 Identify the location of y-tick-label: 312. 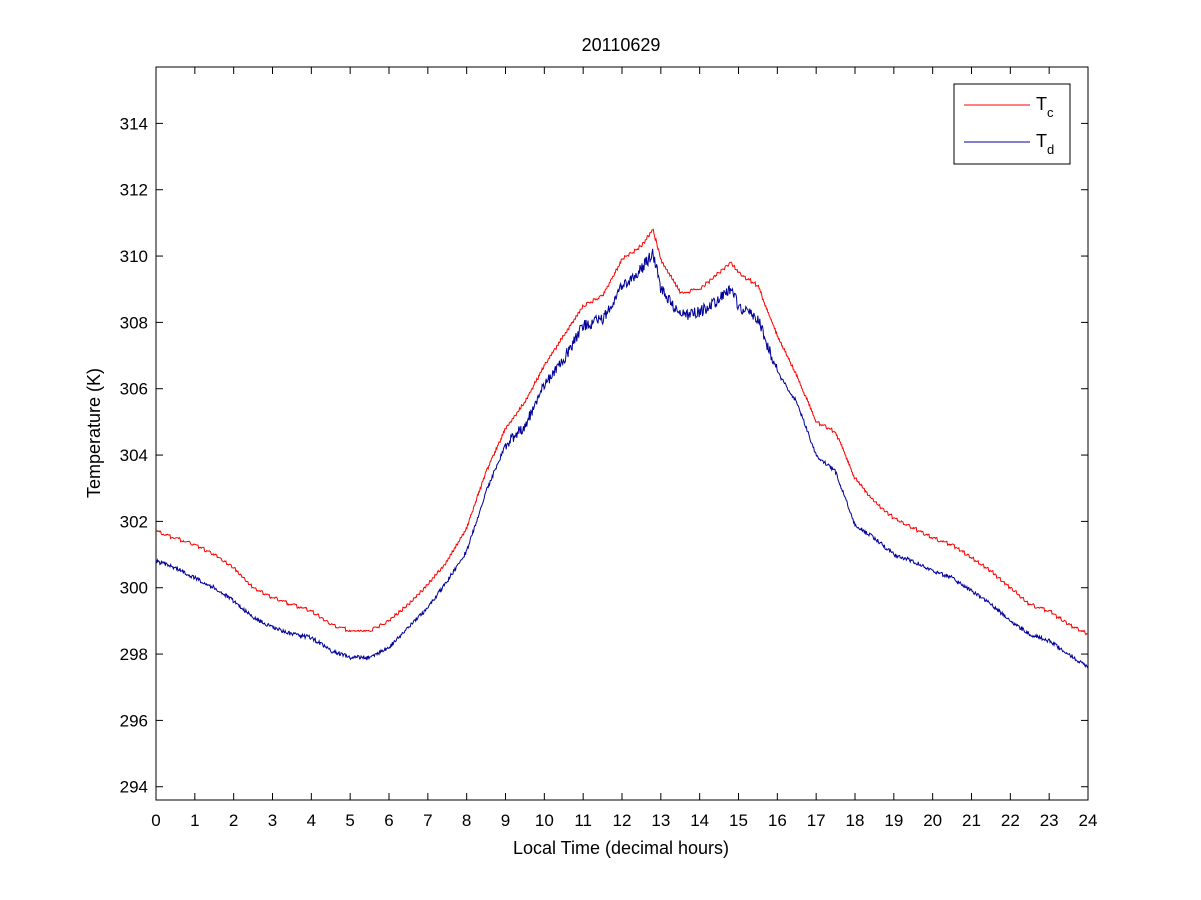
(134, 190).